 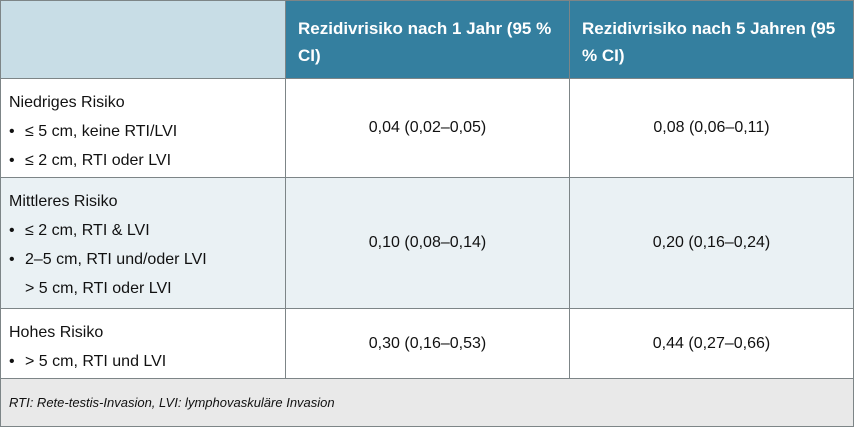 I want to click on header-cell-category, so click(x=143, y=39).